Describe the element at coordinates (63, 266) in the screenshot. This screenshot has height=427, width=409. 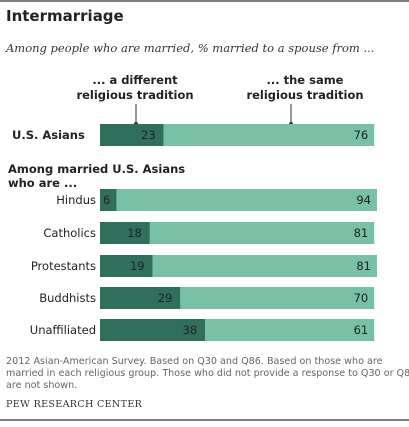
I see `category-label-protestants: Protestants` at that location.